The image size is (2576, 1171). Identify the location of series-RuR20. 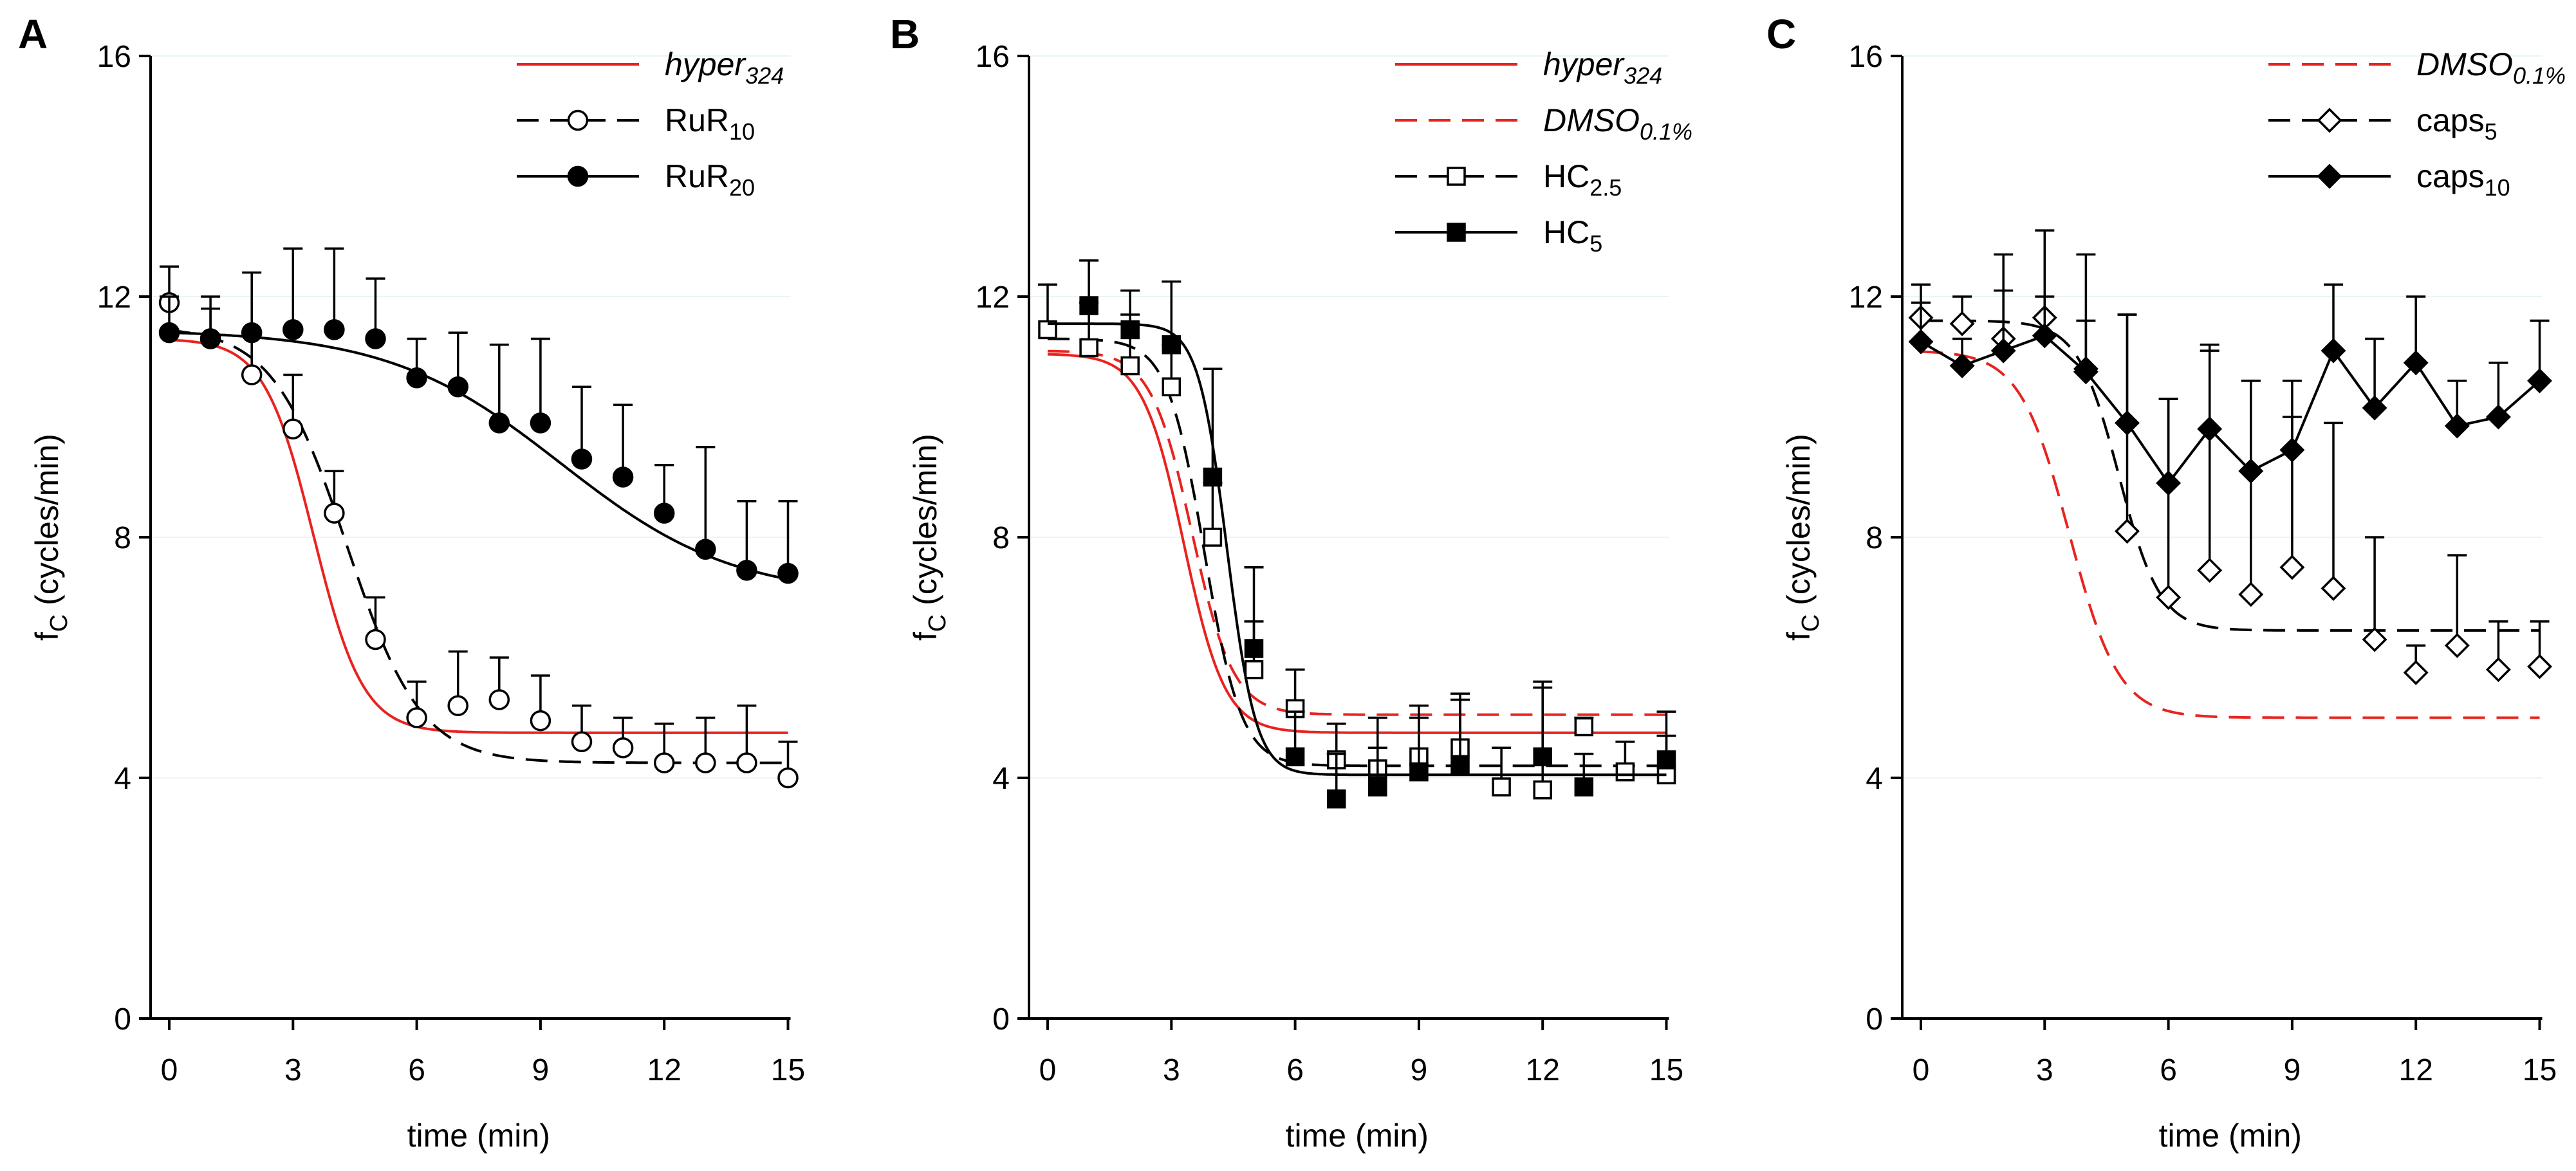
(478, 415).